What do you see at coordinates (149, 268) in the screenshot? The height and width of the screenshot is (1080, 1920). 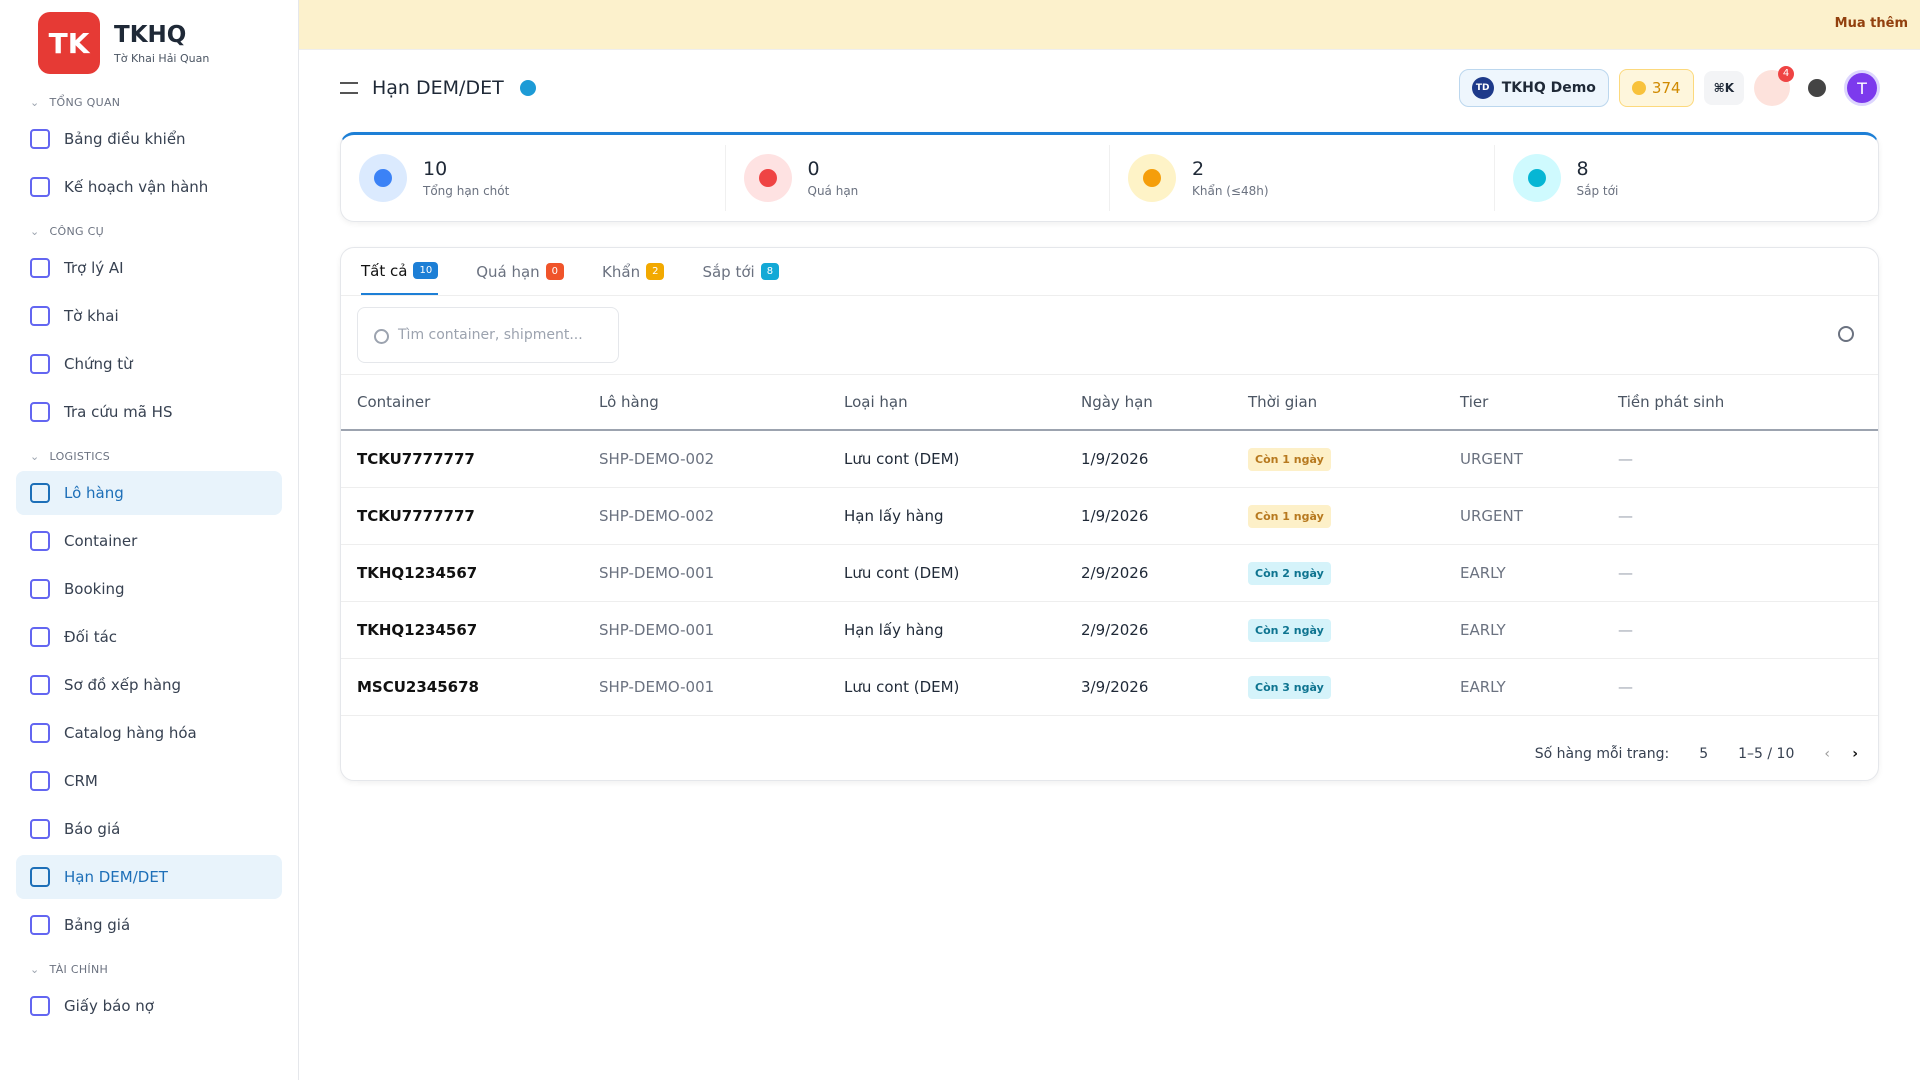 I see `nav-item: Trợ lý AI` at bounding box center [149, 268].